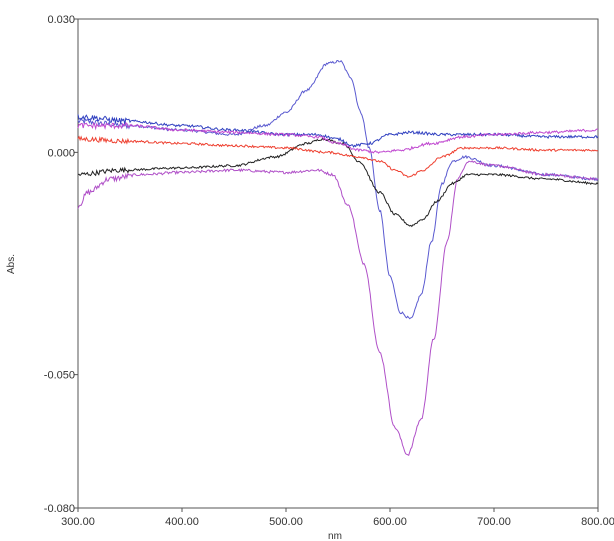  I want to click on x-axis-ticks: 300.00 400.00 500.00 600.00 700.00 800.00, so click(337, 518).